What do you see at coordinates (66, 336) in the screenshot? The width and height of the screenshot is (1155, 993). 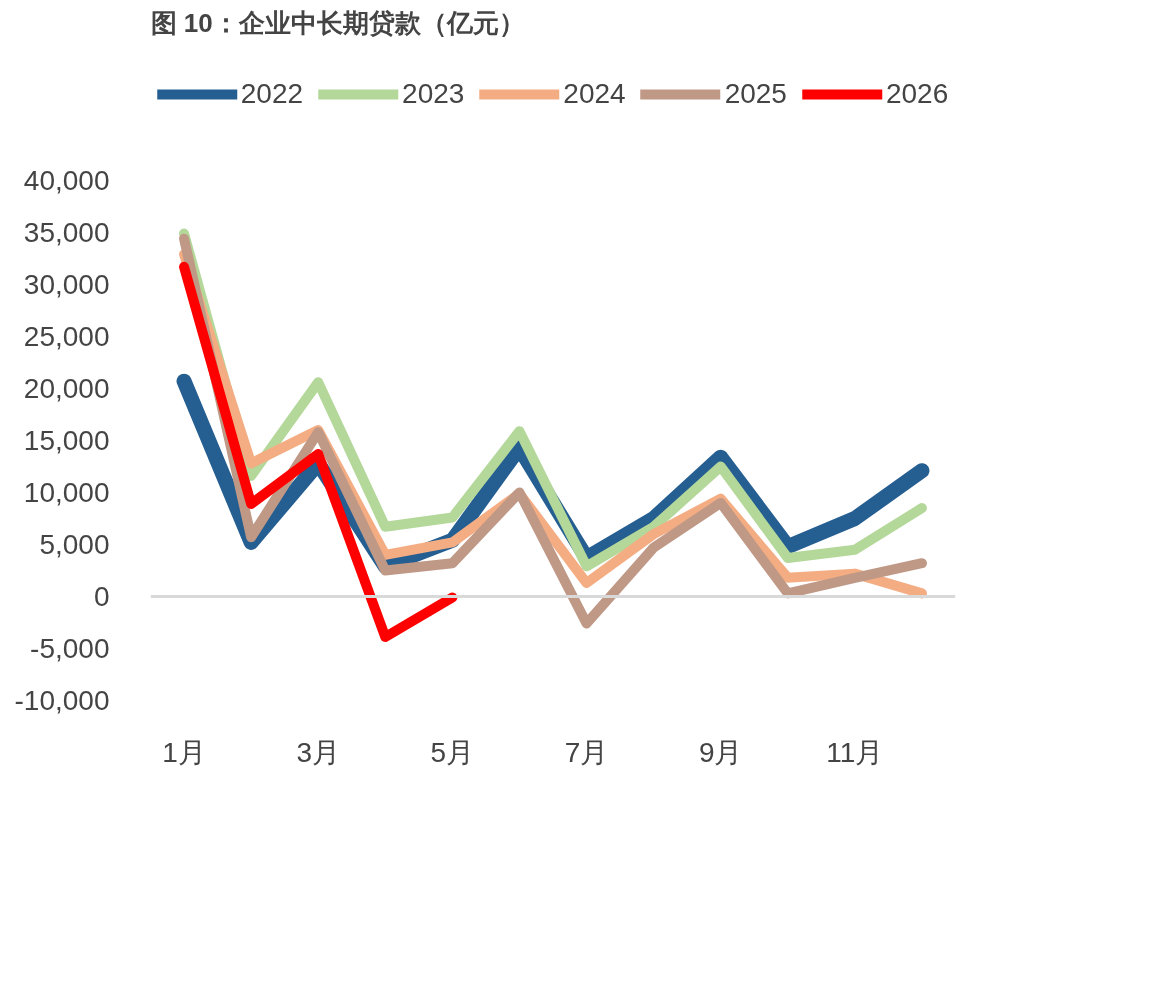 I see `y-tick-label: 25,000` at bounding box center [66, 336].